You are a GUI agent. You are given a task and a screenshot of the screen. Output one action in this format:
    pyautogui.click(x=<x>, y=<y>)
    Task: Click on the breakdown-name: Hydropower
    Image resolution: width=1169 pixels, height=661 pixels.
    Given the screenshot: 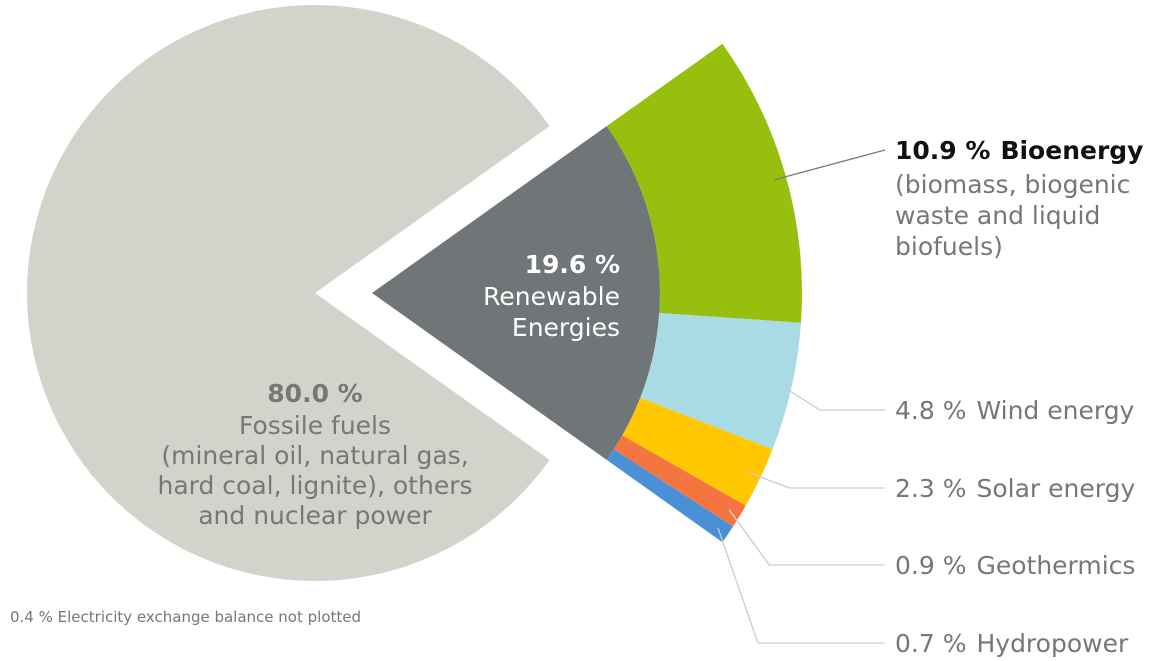 What is the action you would take?
    pyautogui.click(x=1052, y=643)
    